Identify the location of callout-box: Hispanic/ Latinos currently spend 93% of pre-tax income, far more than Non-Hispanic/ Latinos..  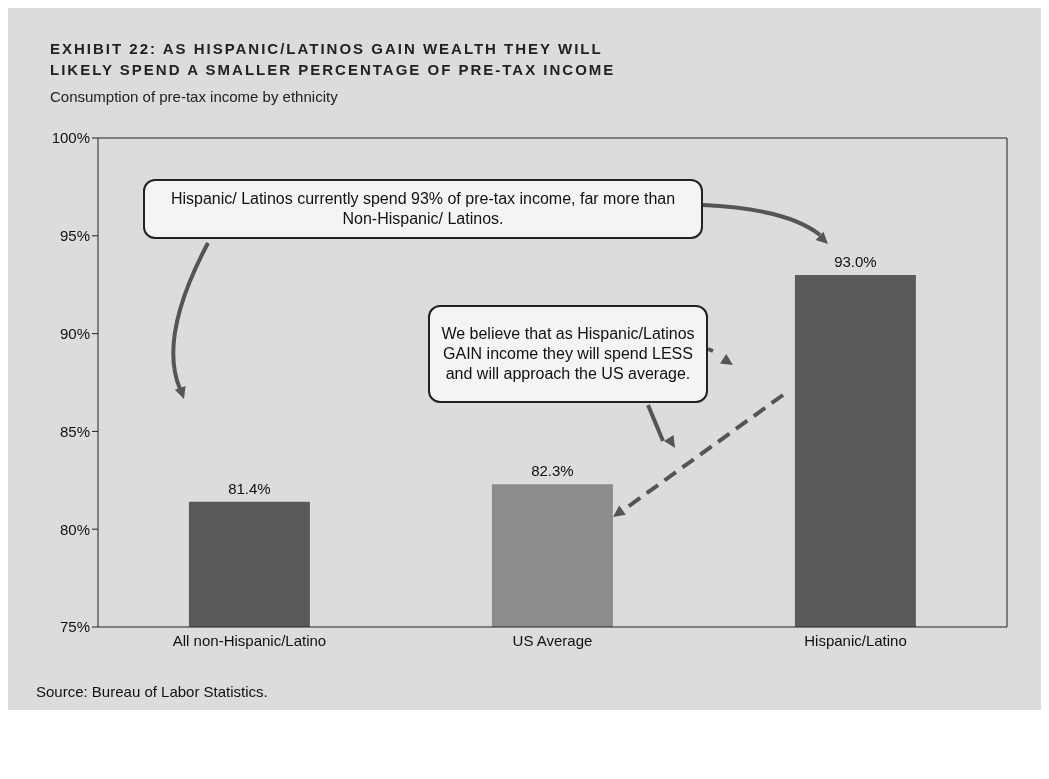
(423, 209).